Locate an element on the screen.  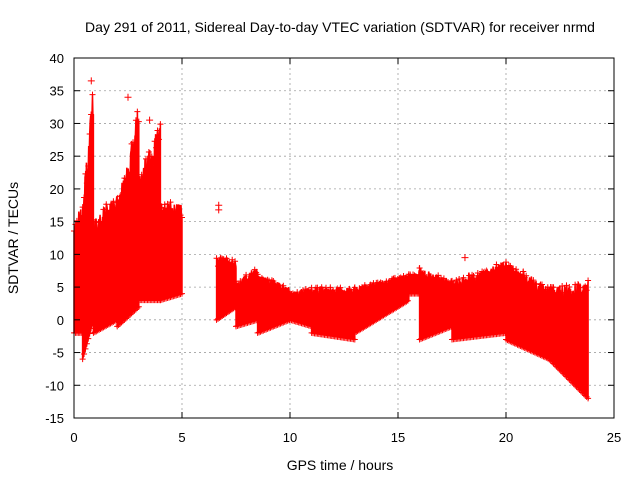
x-tick-label: 5 is located at coordinates (181, 437).